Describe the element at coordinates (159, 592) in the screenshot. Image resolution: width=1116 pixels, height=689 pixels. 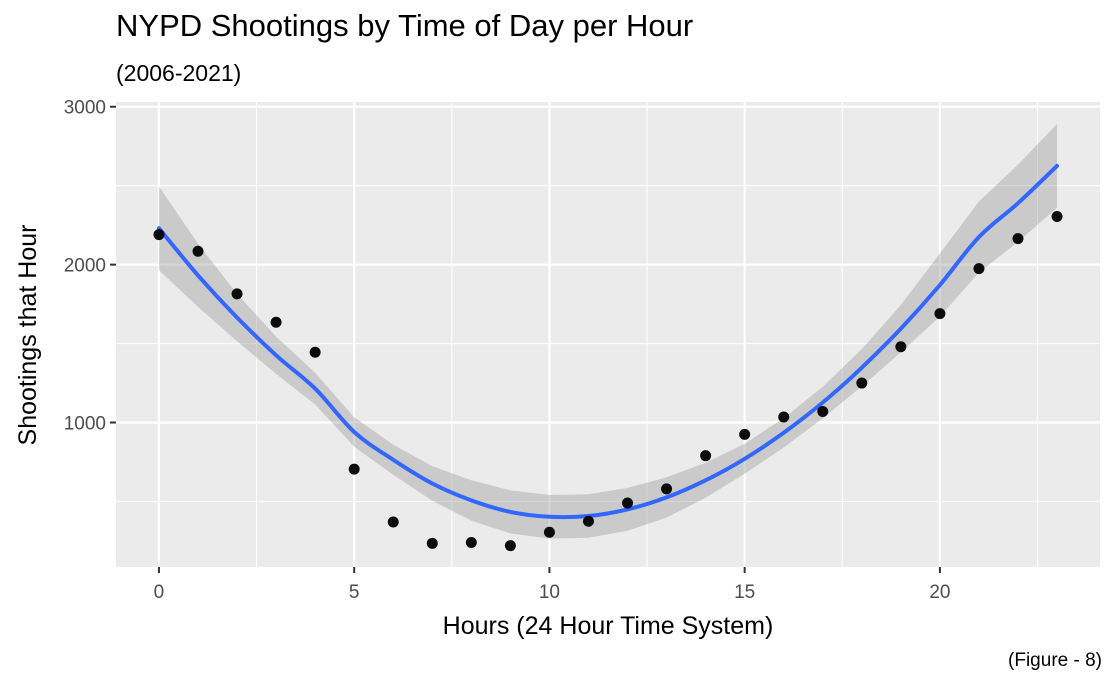
I see `x-tick-label: 0` at that location.